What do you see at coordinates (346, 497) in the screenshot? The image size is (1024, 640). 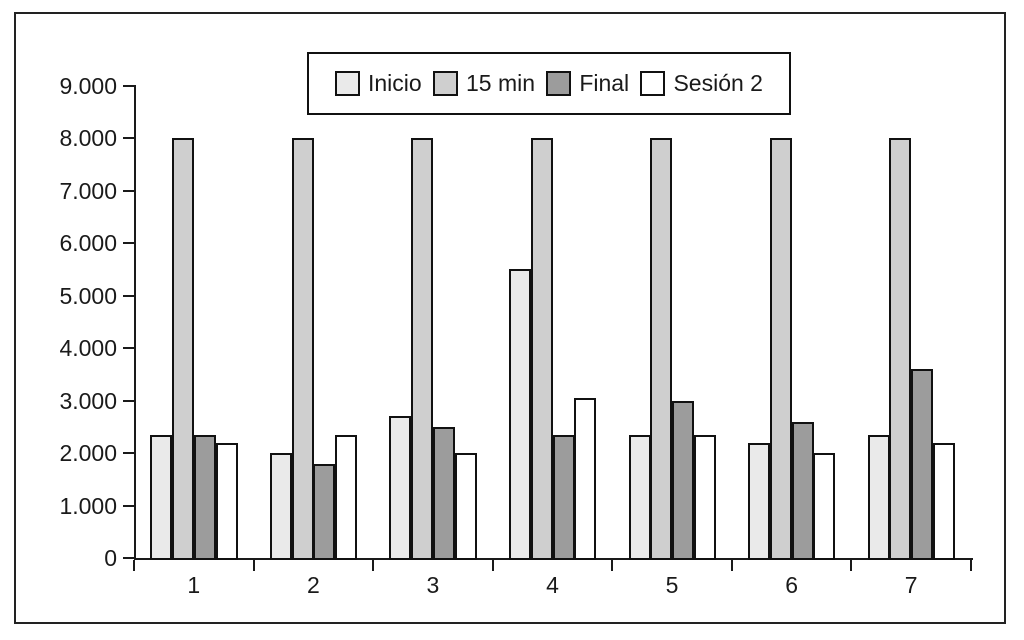 I see `bar-sesión-2-cat-2` at bounding box center [346, 497].